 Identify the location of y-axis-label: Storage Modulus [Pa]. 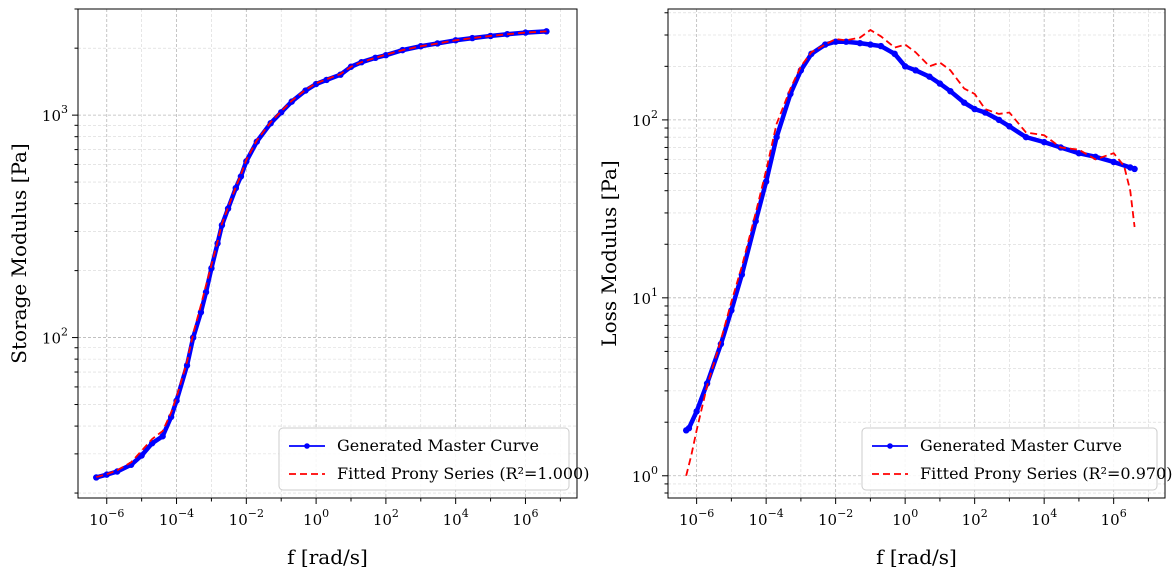
(19, 253).